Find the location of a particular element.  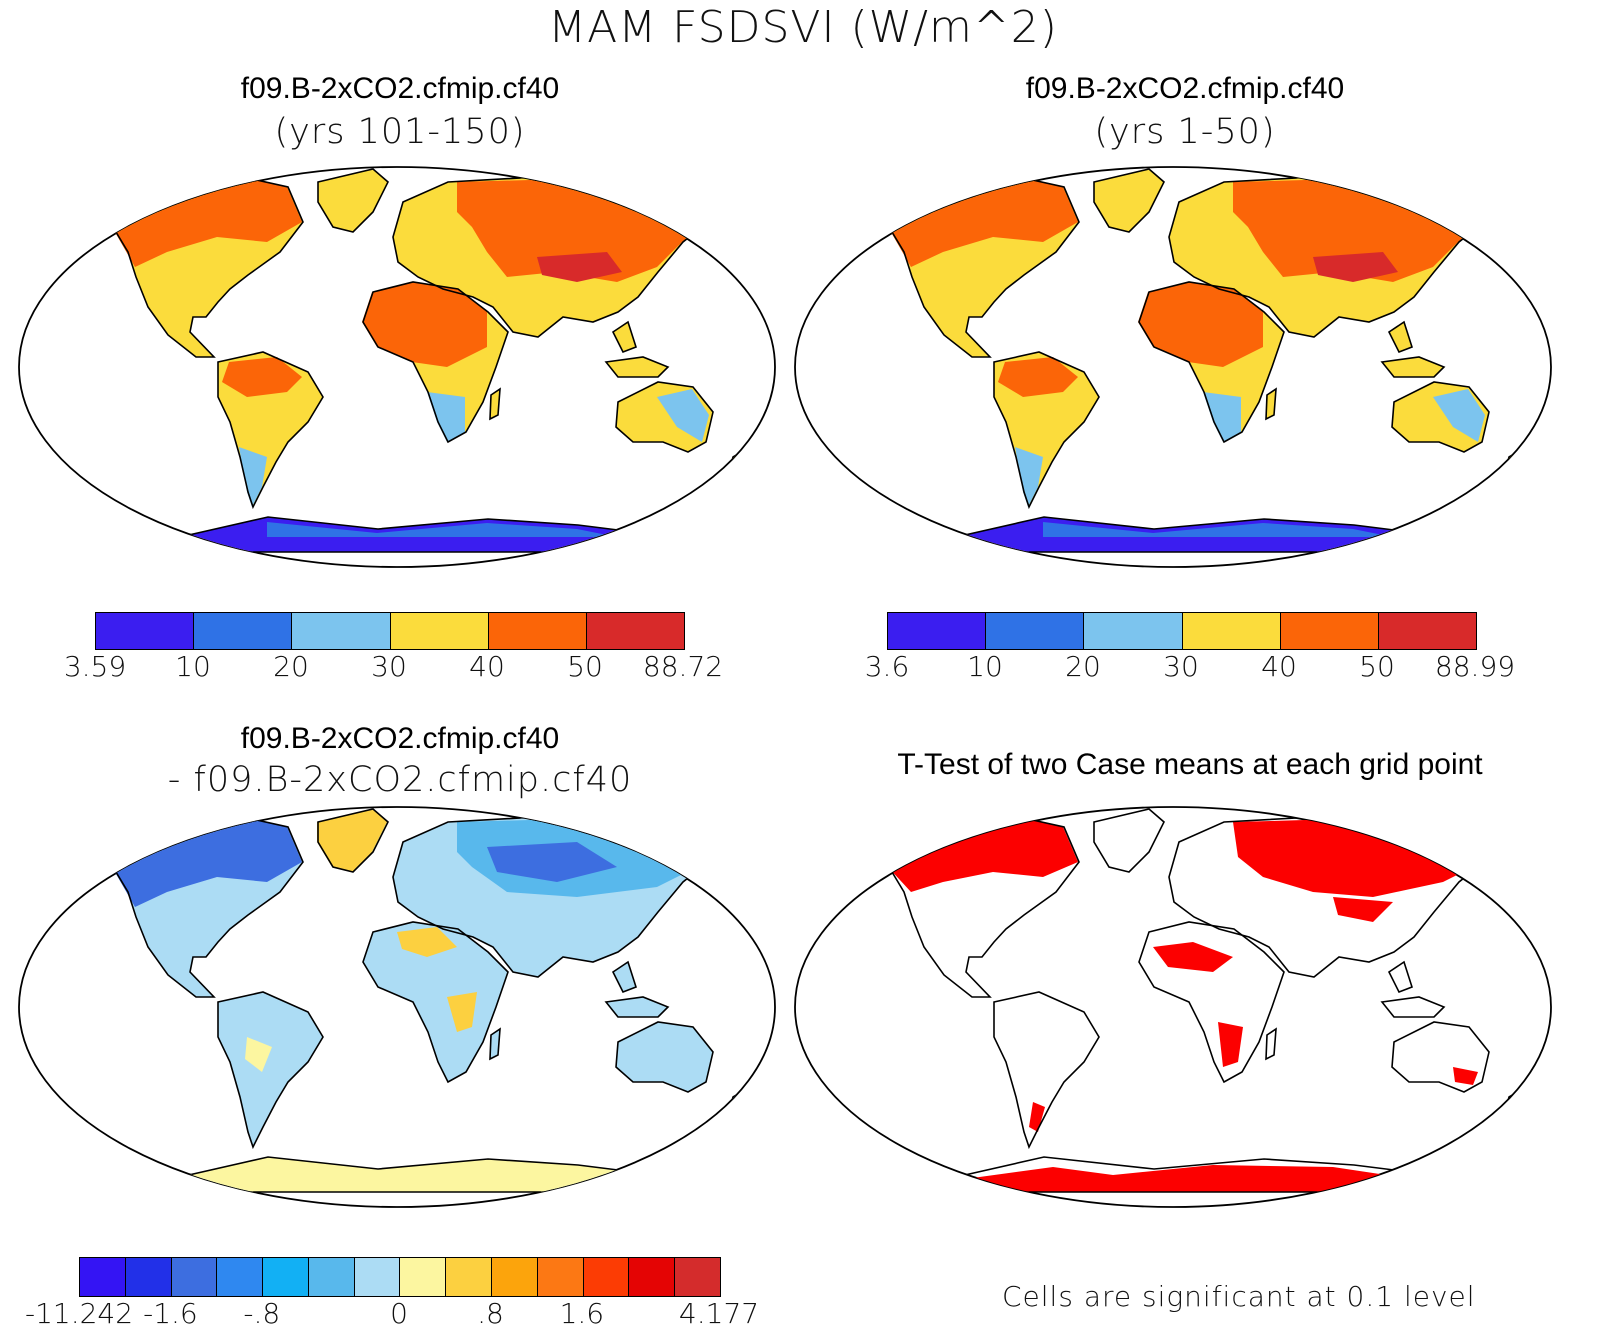

colorbar-2-tick-label: 88.99 is located at coordinates (1475, 666).